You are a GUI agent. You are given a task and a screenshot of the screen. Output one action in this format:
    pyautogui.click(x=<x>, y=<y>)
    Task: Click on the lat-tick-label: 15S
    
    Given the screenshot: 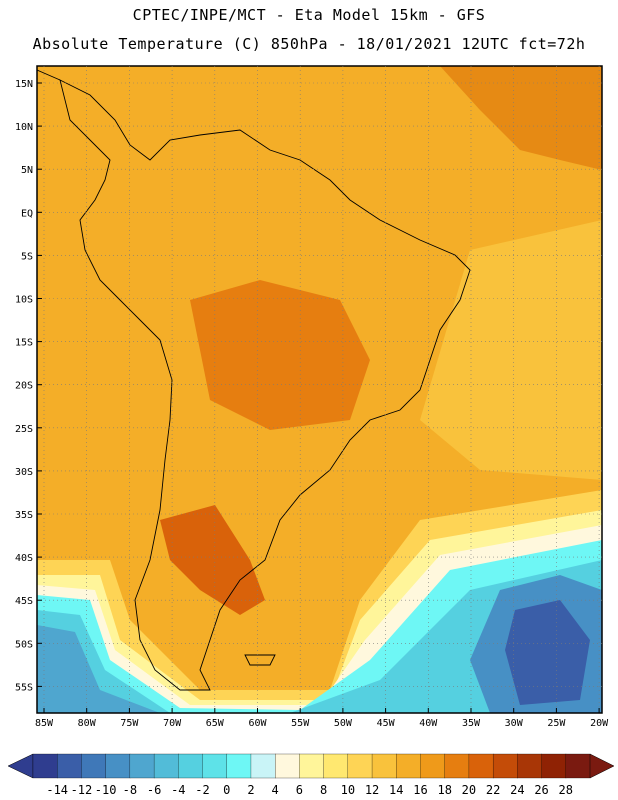 What is the action you would take?
    pyautogui.click(x=24, y=343)
    